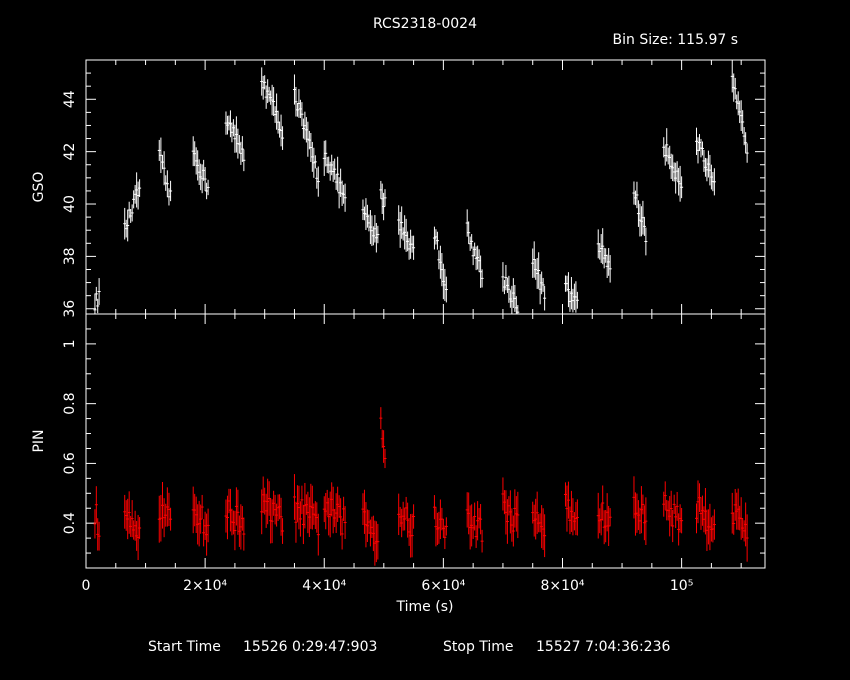 The image size is (850, 680). What do you see at coordinates (70, 152) in the screenshot?
I see `gso-y-tick-label: 42` at bounding box center [70, 152].